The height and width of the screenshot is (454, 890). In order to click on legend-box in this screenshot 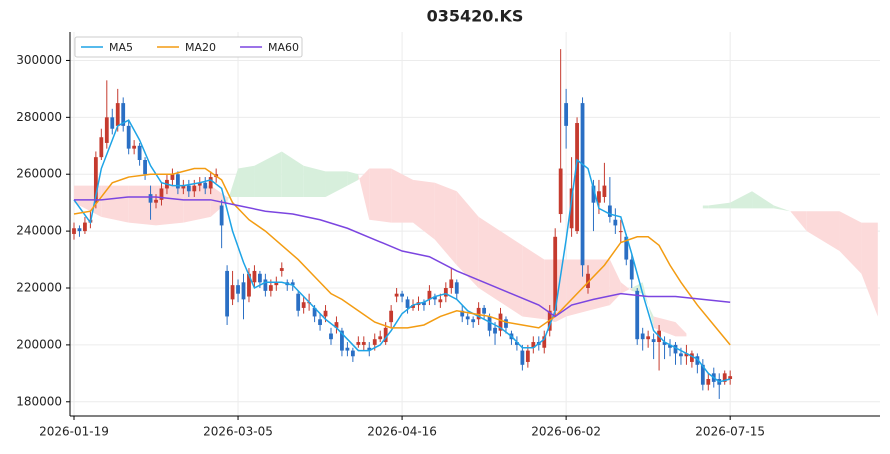, I will do `click(188, 47)`.